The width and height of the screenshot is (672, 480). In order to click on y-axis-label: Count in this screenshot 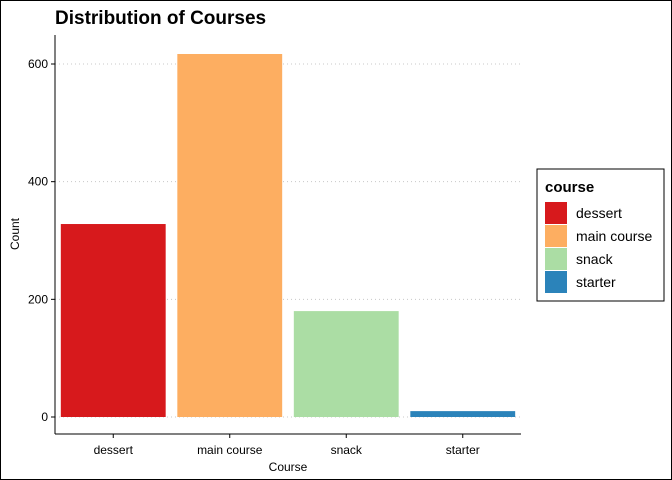, I will do `click(15, 233)`.